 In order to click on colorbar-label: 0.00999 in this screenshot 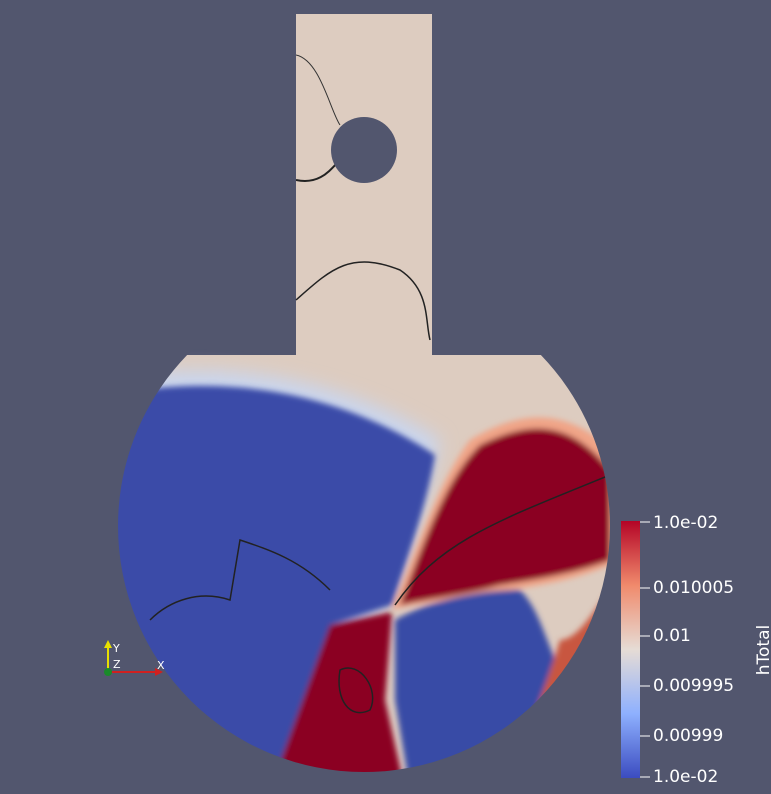, I will do `click(688, 736)`.